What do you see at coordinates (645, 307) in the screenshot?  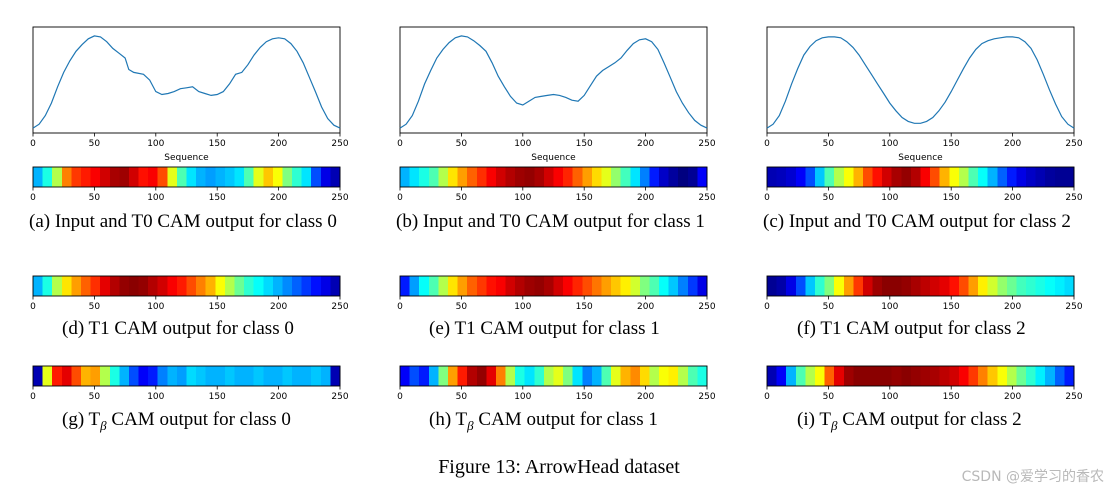 I see `cam-bar-r1-c1-tick-label-4: 200` at bounding box center [645, 307].